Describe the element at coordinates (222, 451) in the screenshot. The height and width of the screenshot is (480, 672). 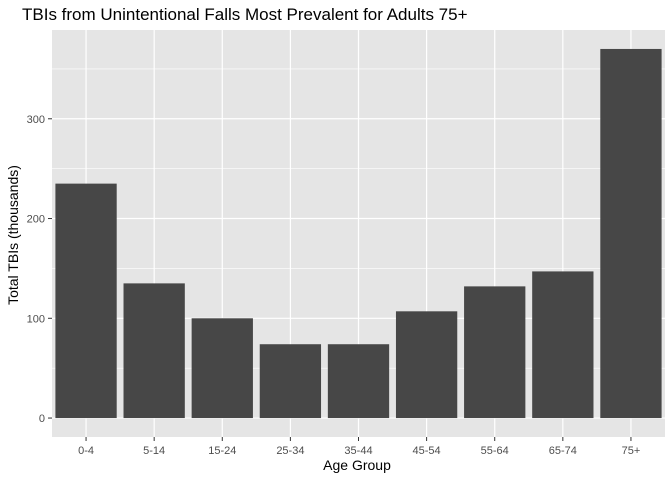
I see `x-tick-label: 15-24` at that location.